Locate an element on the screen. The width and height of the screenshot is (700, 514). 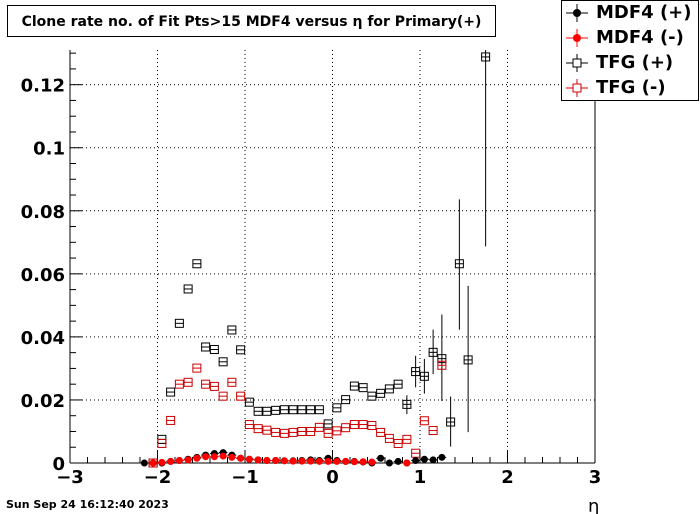
x-tick-label: 3 is located at coordinates (595, 477).